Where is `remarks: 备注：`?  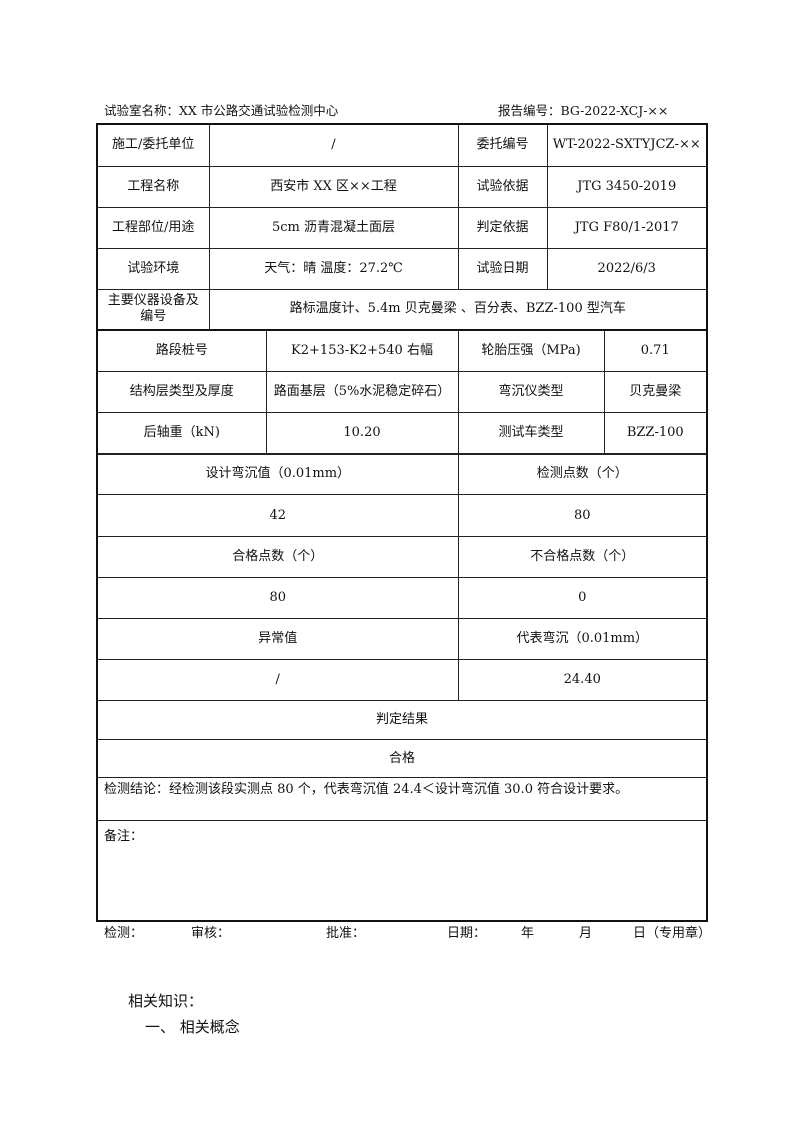 remarks: 备注： is located at coordinates (402, 870).